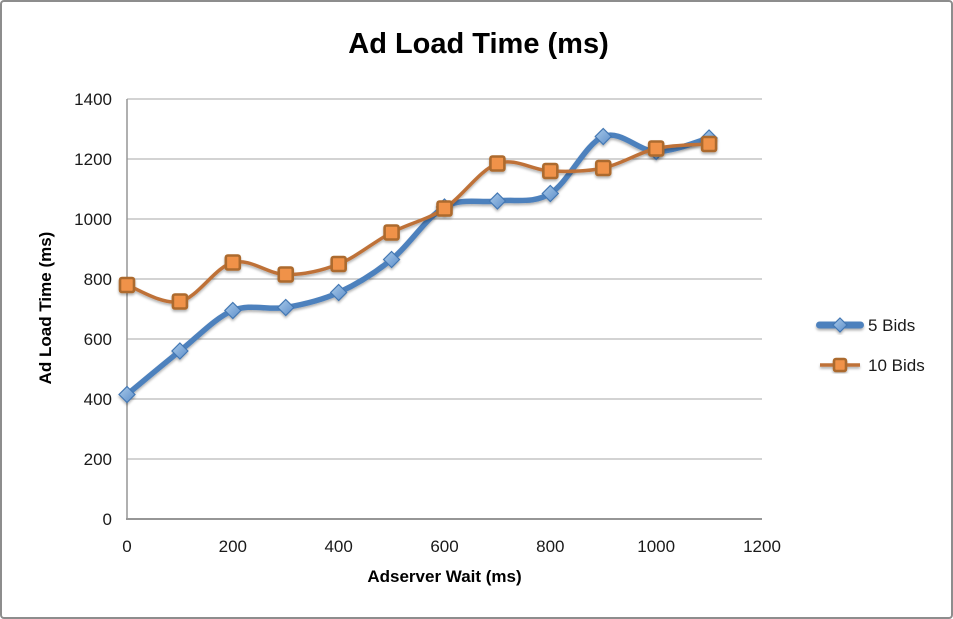 Image resolution: width=953 pixels, height=619 pixels. Describe the element at coordinates (896, 365) in the screenshot. I see `legend-label: 10 Bids` at that location.